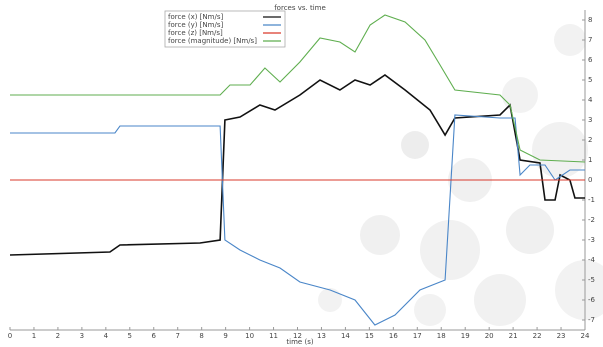  Describe the element at coordinates (58, 336) in the screenshot. I see `x-tick-label: 2` at that location.